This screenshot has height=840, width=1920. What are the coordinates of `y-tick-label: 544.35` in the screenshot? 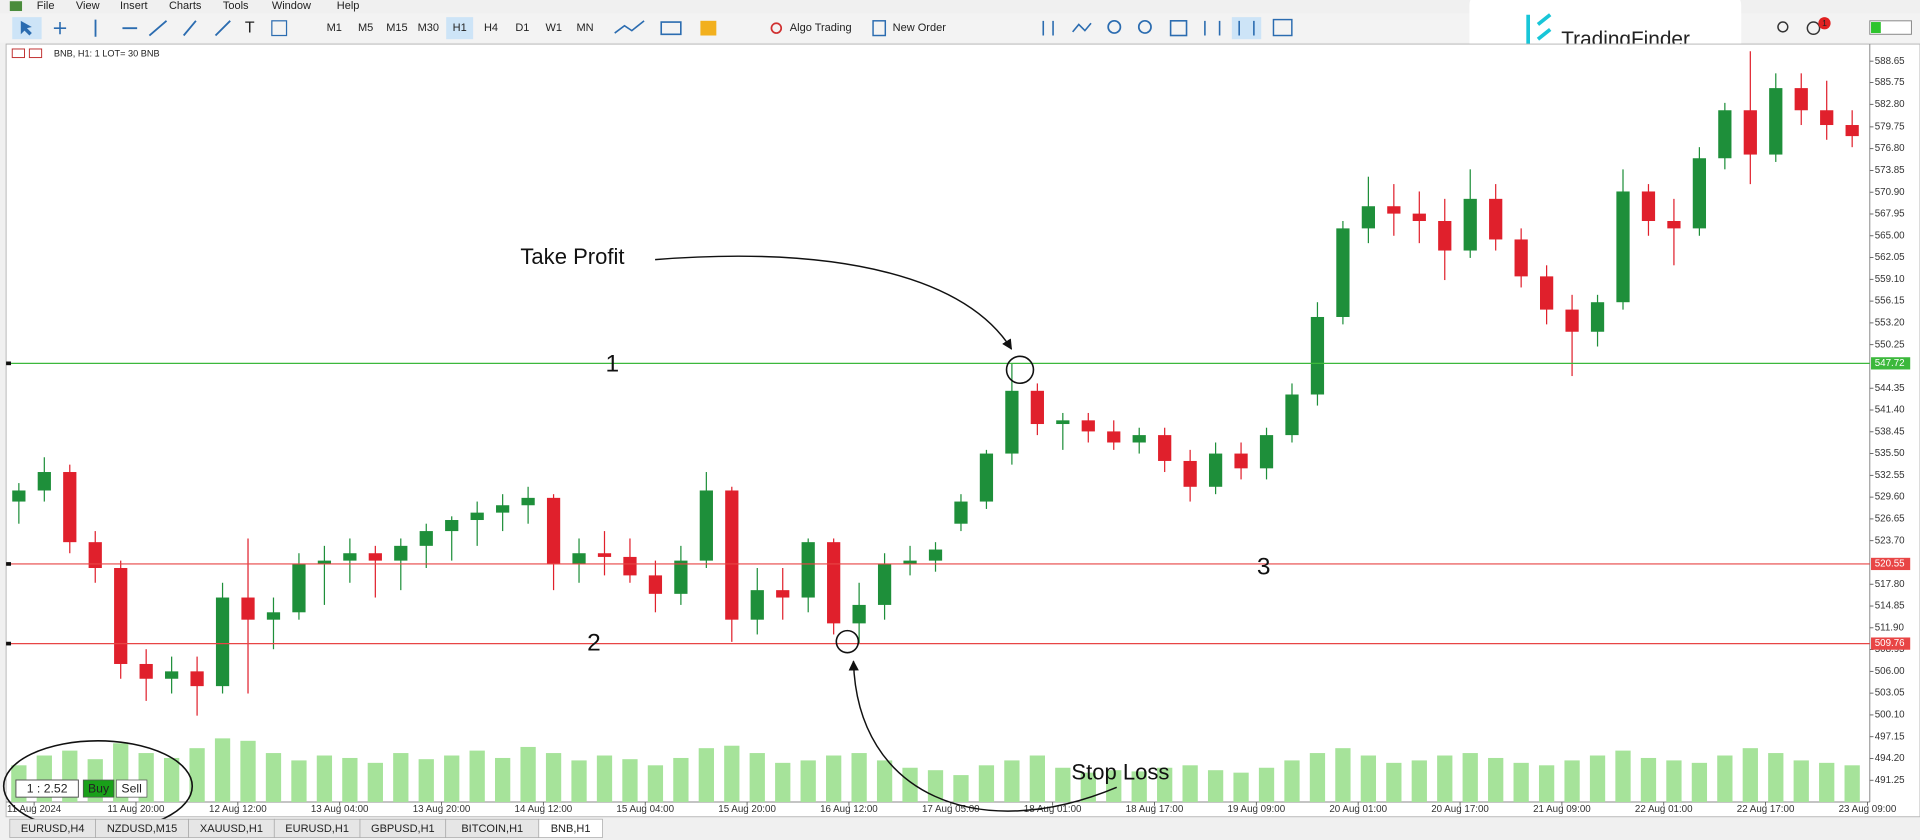 It's located at (1890, 388).